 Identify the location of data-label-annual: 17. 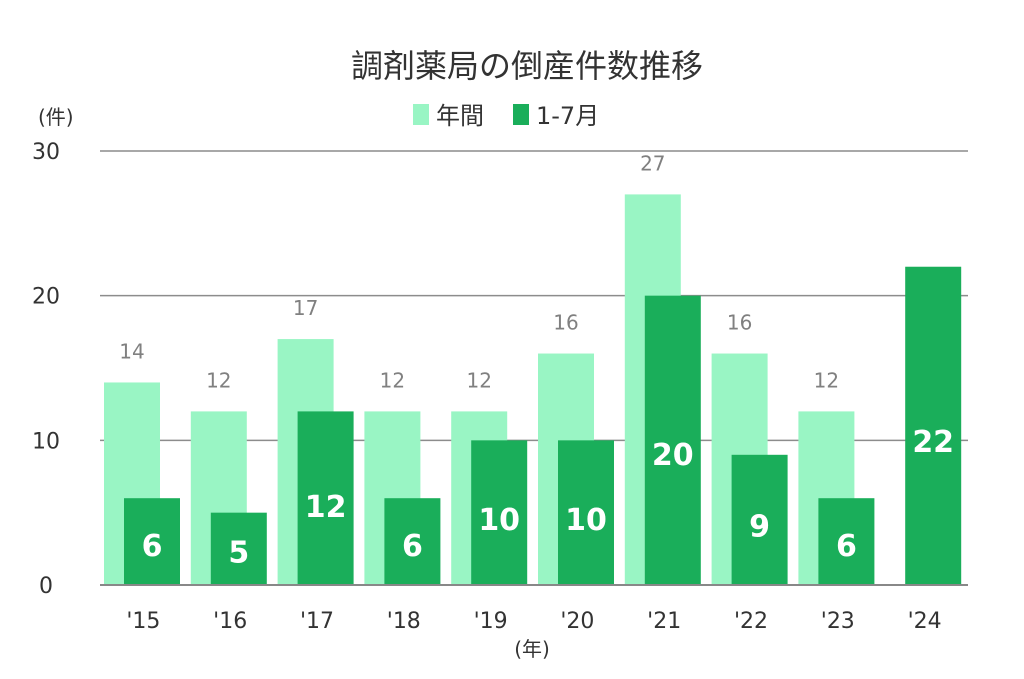
(305, 308).